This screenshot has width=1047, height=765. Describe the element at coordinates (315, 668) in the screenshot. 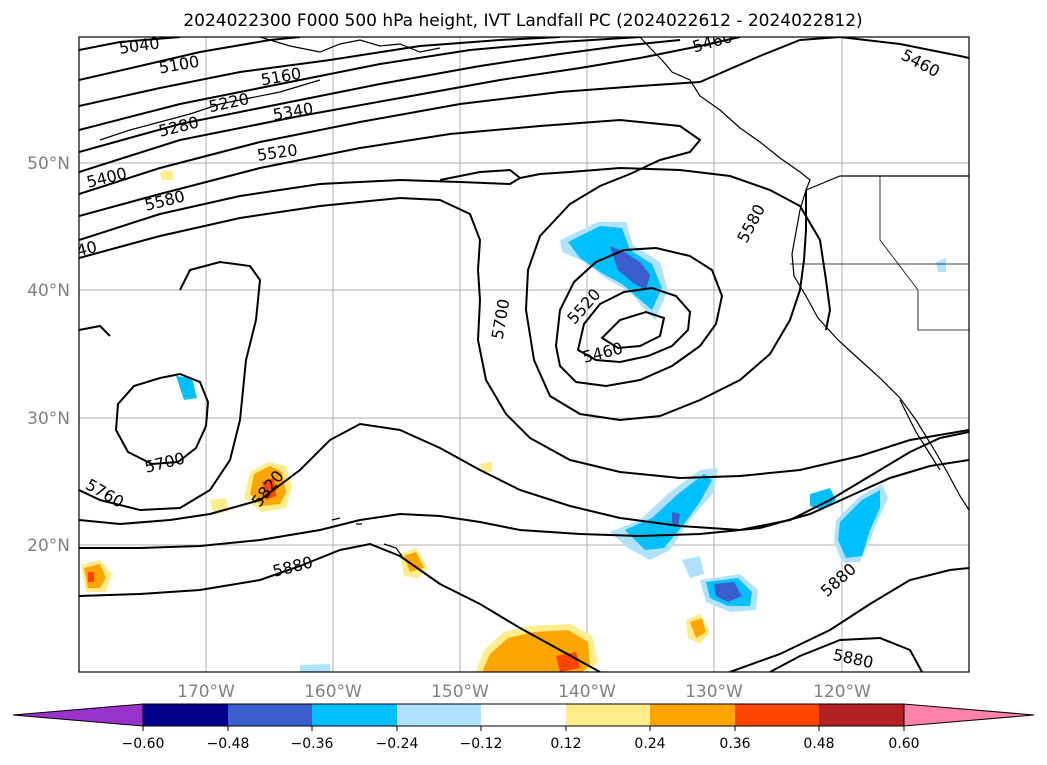

I see `pc-area-neg-bottom` at that location.